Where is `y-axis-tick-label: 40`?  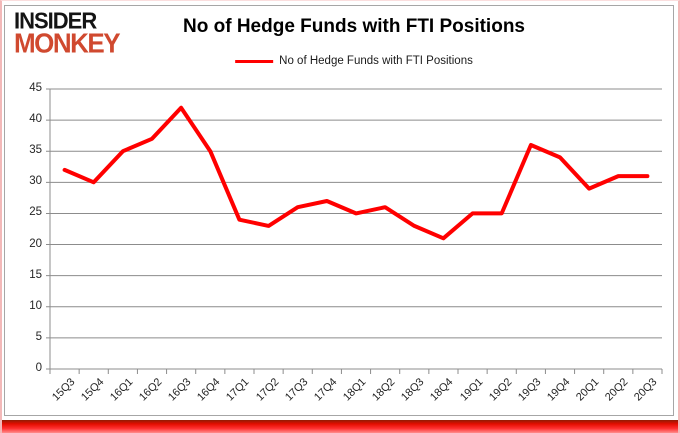 y-axis-tick-label: 40 is located at coordinates (35, 119).